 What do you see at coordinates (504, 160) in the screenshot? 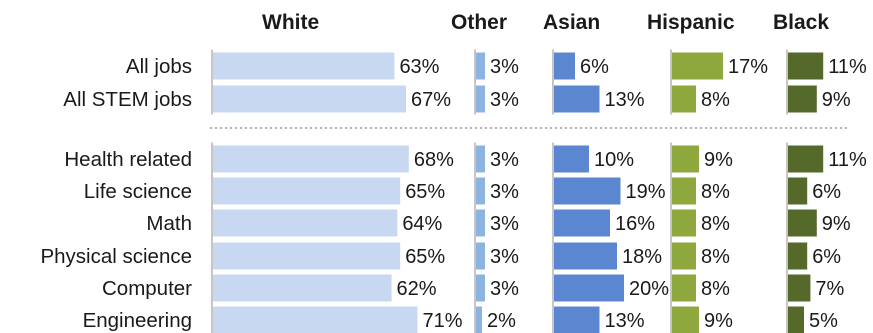
I see `value-label-other-health-related: 3%` at bounding box center [504, 160].